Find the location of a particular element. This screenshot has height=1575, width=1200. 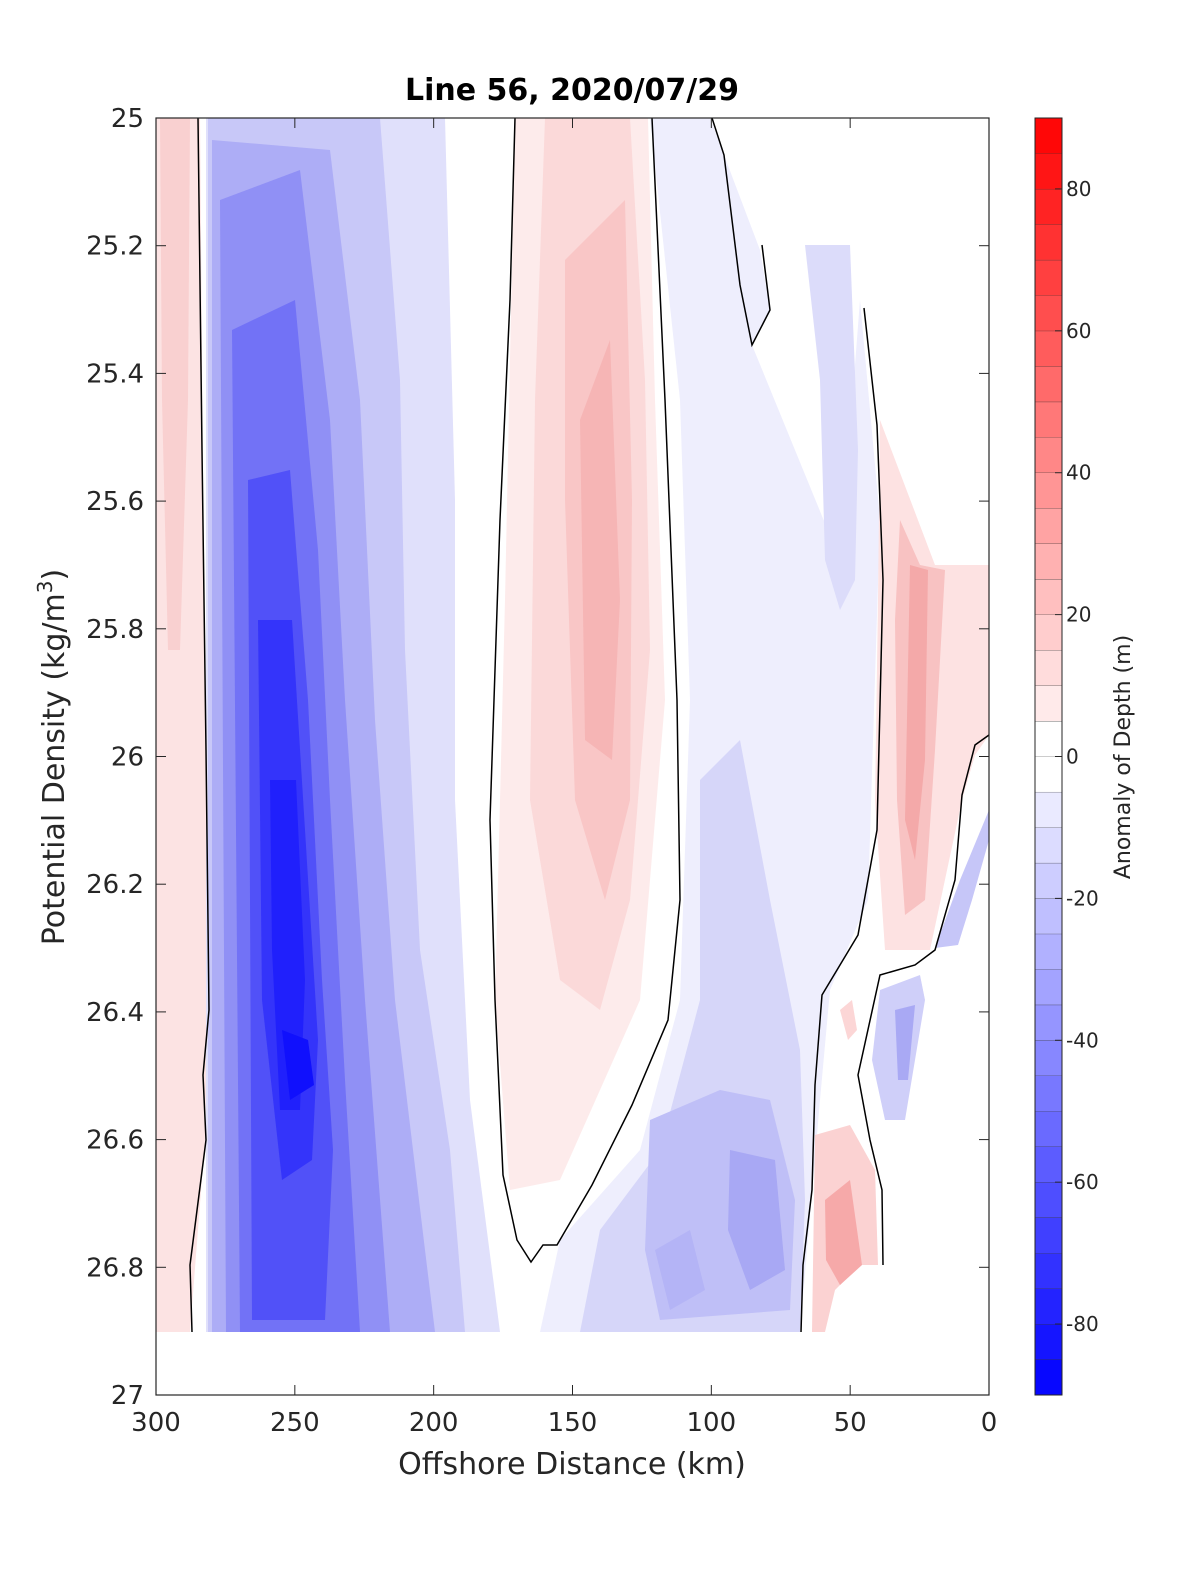

colorbar-bands is located at coordinates (1048, 756).